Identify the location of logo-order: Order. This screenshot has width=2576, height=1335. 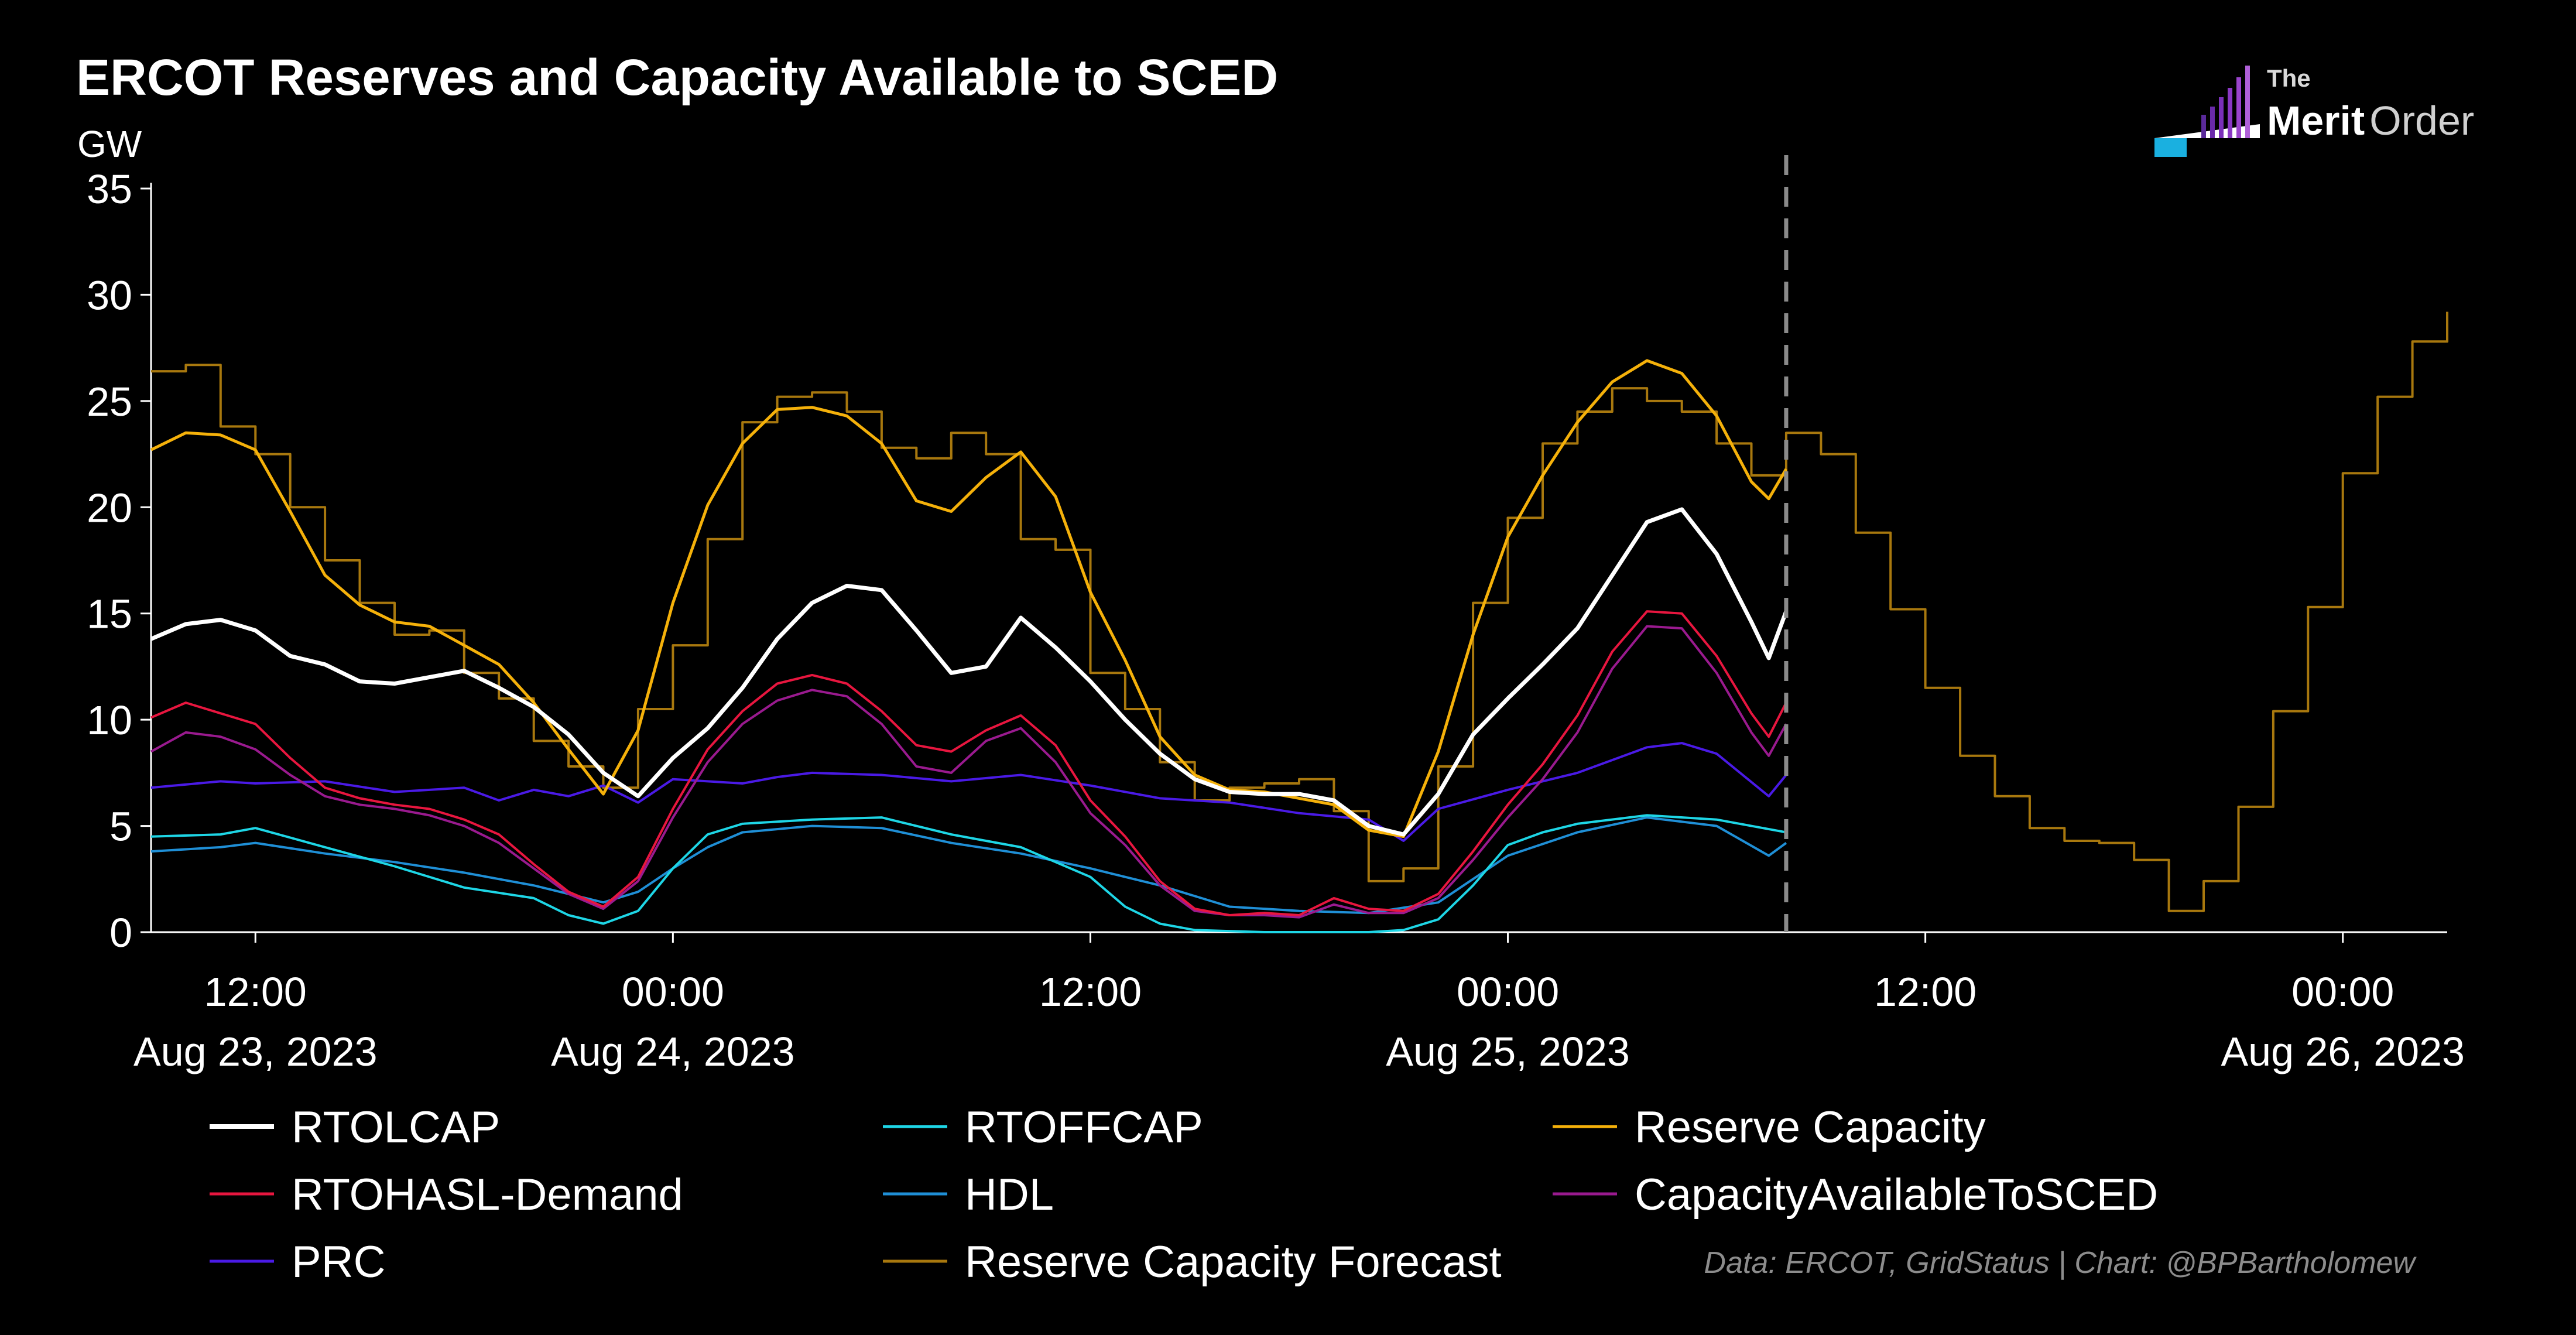
(2421, 120).